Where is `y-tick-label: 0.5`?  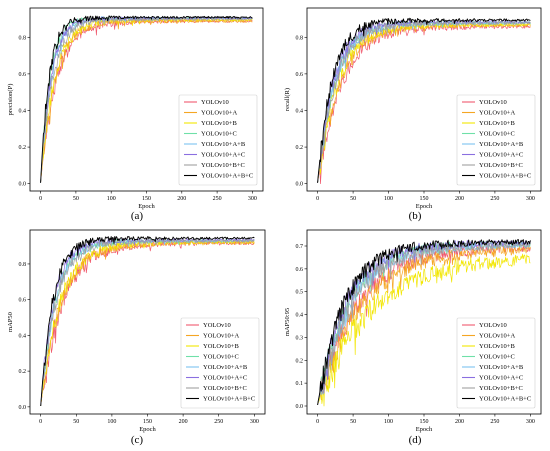
y-tick-label: 0.5 is located at coordinates (300, 293).